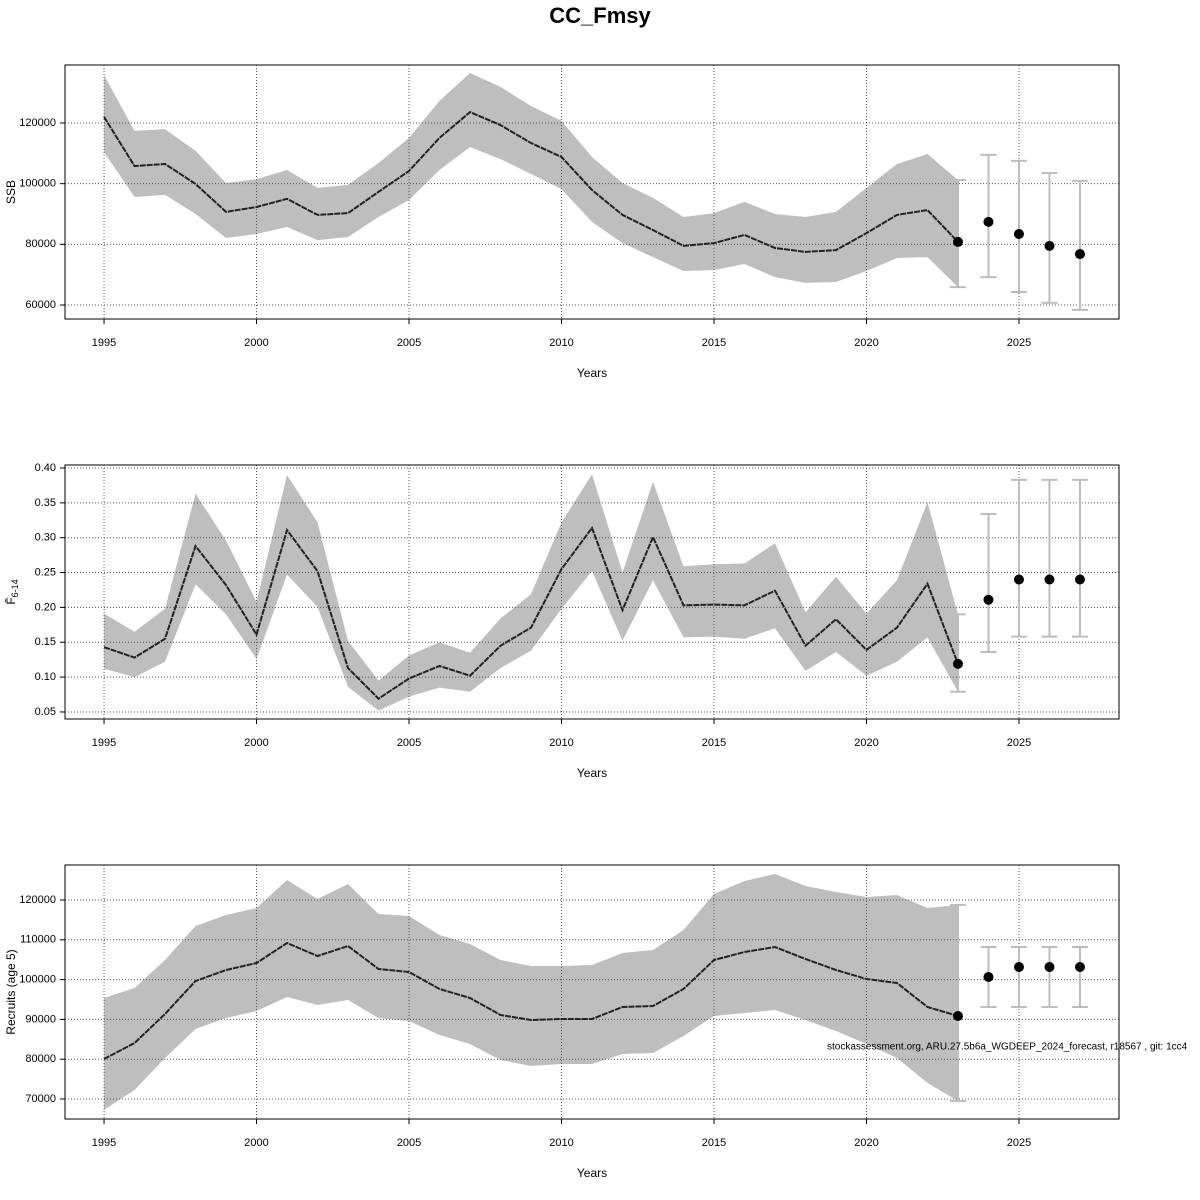 The image size is (1200, 1200). What do you see at coordinates (45, 572) in the screenshot?
I see `y-tick-label: 0.25` at bounding box center [45, 572].